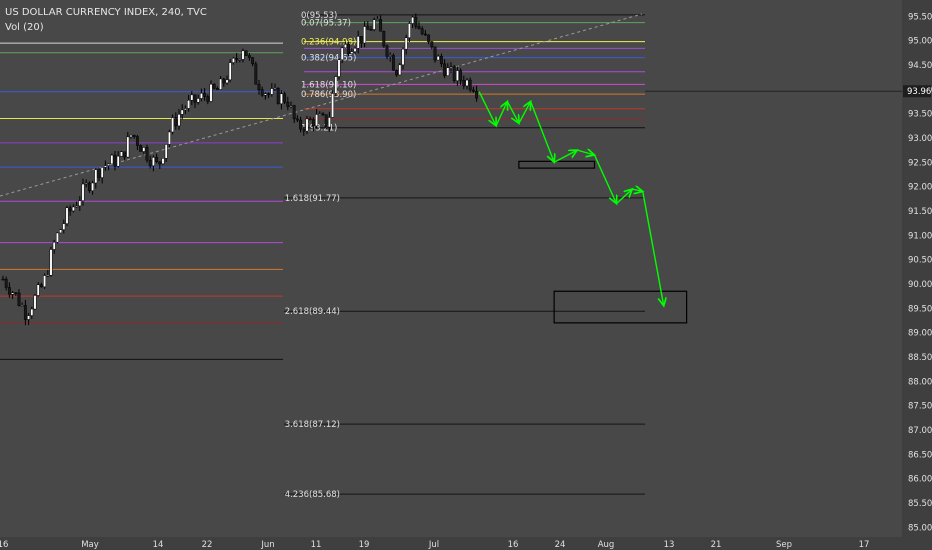  Describe the element at coordinates (920, 115) in the screenshot. I see `price-tick-label: 93.50` at that location.